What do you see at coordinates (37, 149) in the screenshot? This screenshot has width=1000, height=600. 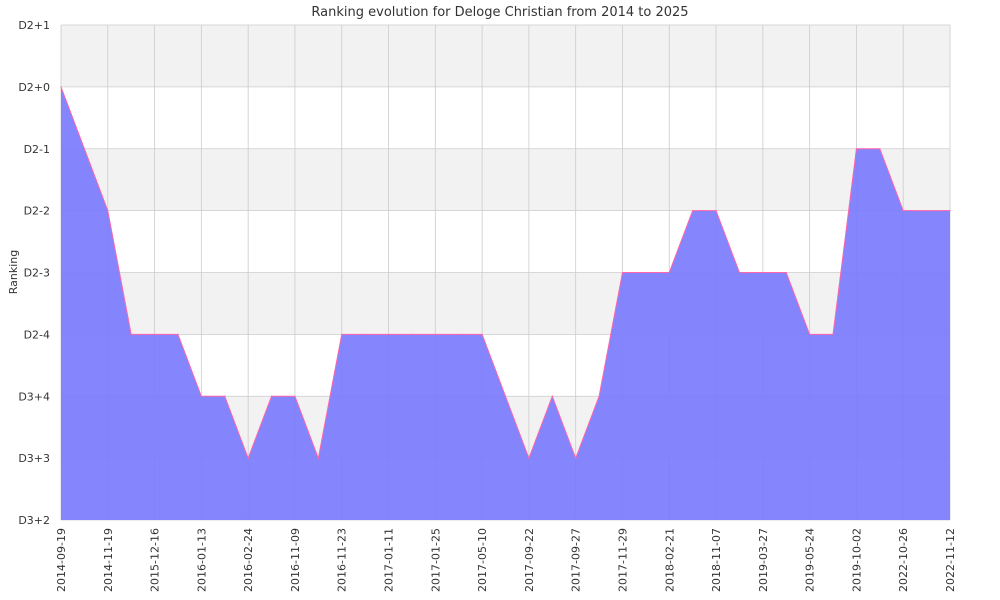 I see `y-tick-label: D2-1` at bounding box center [37, 149].